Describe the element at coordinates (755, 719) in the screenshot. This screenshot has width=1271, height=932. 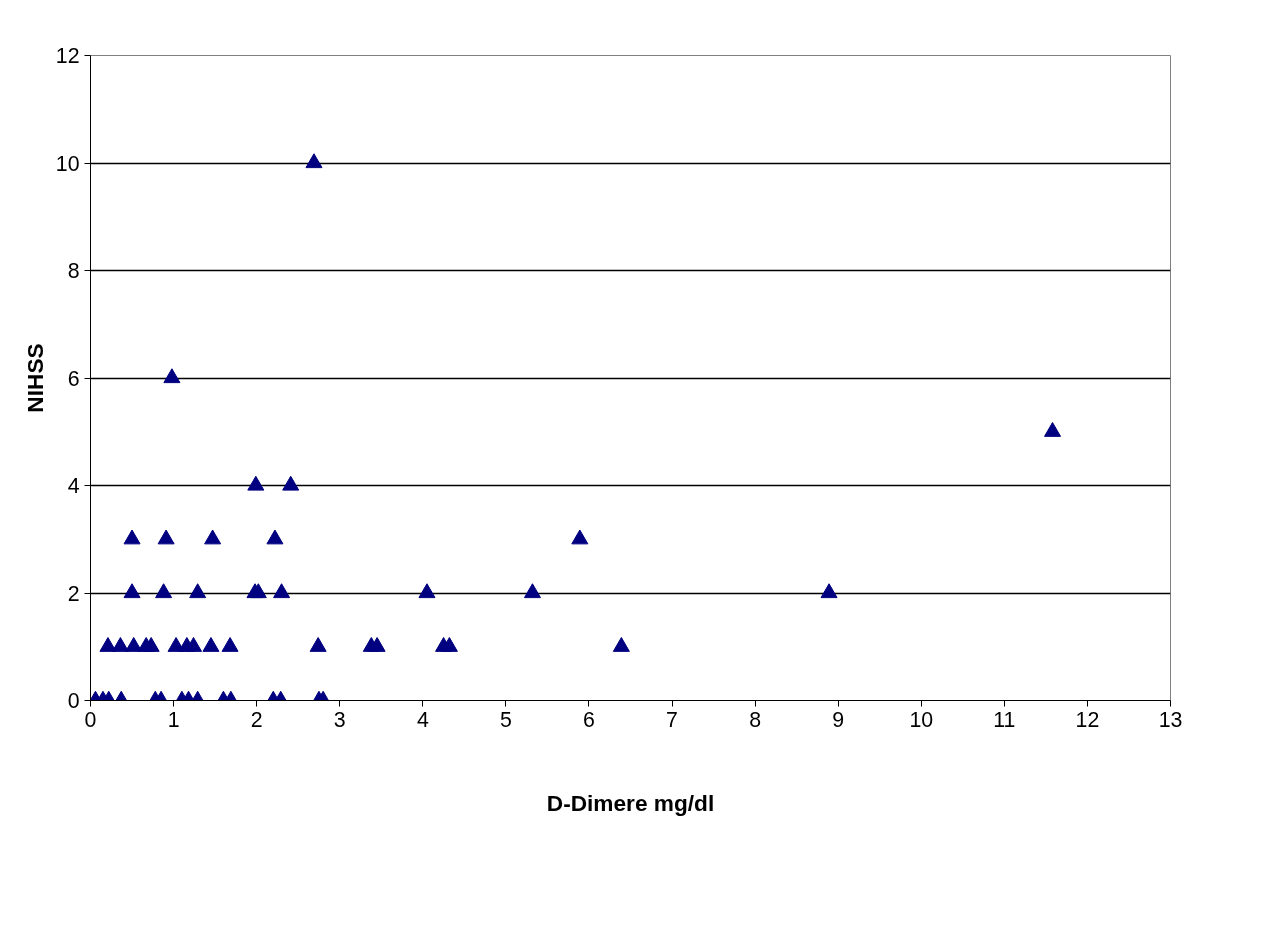
I see `x-tick-label: 8` at that location.